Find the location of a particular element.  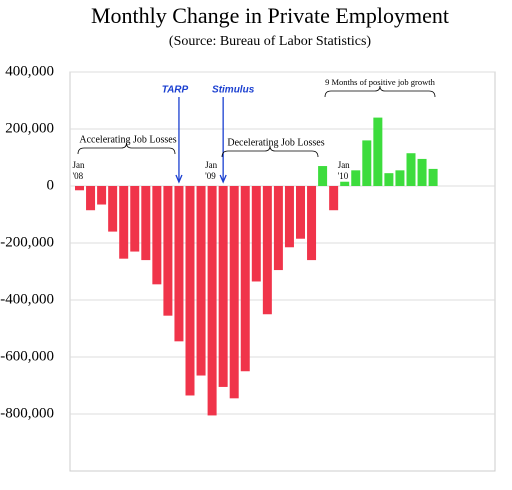

y-tick-label: -600,000 is located at coordinates (27, 356).